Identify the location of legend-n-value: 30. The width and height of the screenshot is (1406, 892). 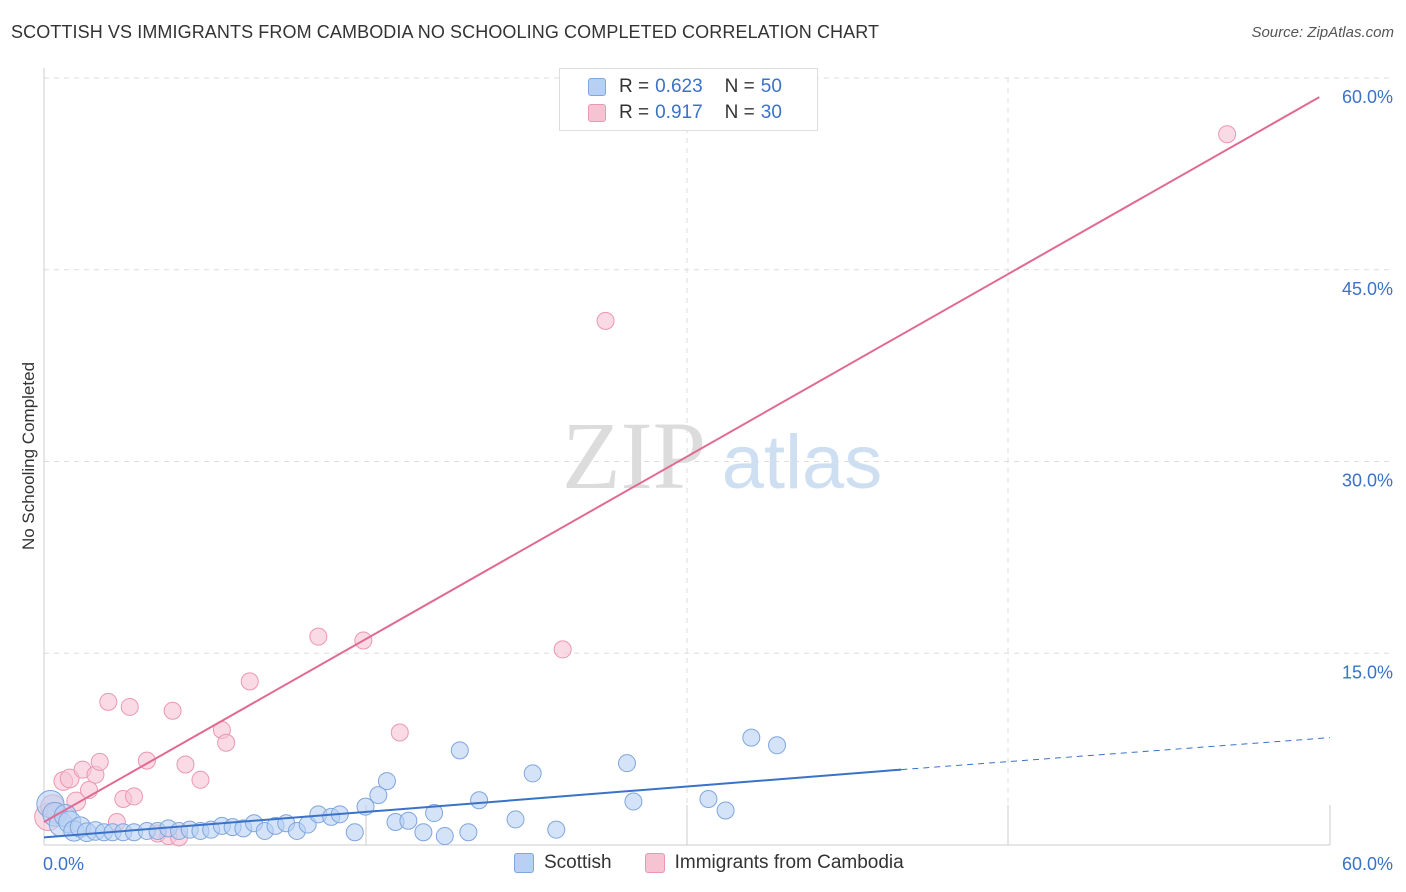
(771, 112).